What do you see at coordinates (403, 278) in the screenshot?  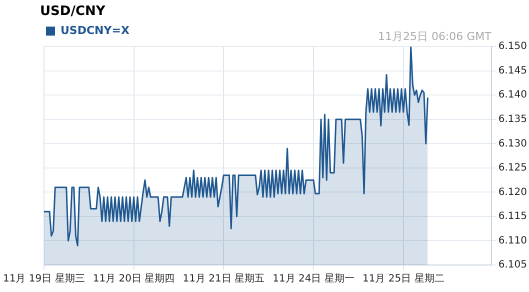 I see `x-tick-label: 11月 25日 星期二` at bounding box center [403, 278].